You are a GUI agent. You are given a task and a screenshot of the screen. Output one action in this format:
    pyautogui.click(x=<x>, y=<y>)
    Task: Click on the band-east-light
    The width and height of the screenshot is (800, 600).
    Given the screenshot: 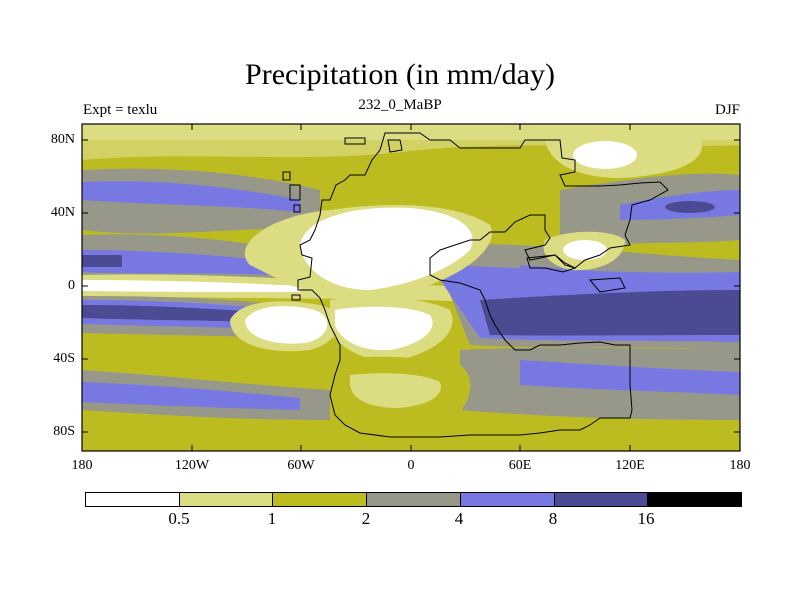 What is the action you would take?
    pyautogui.click(x=630, y=277)
    